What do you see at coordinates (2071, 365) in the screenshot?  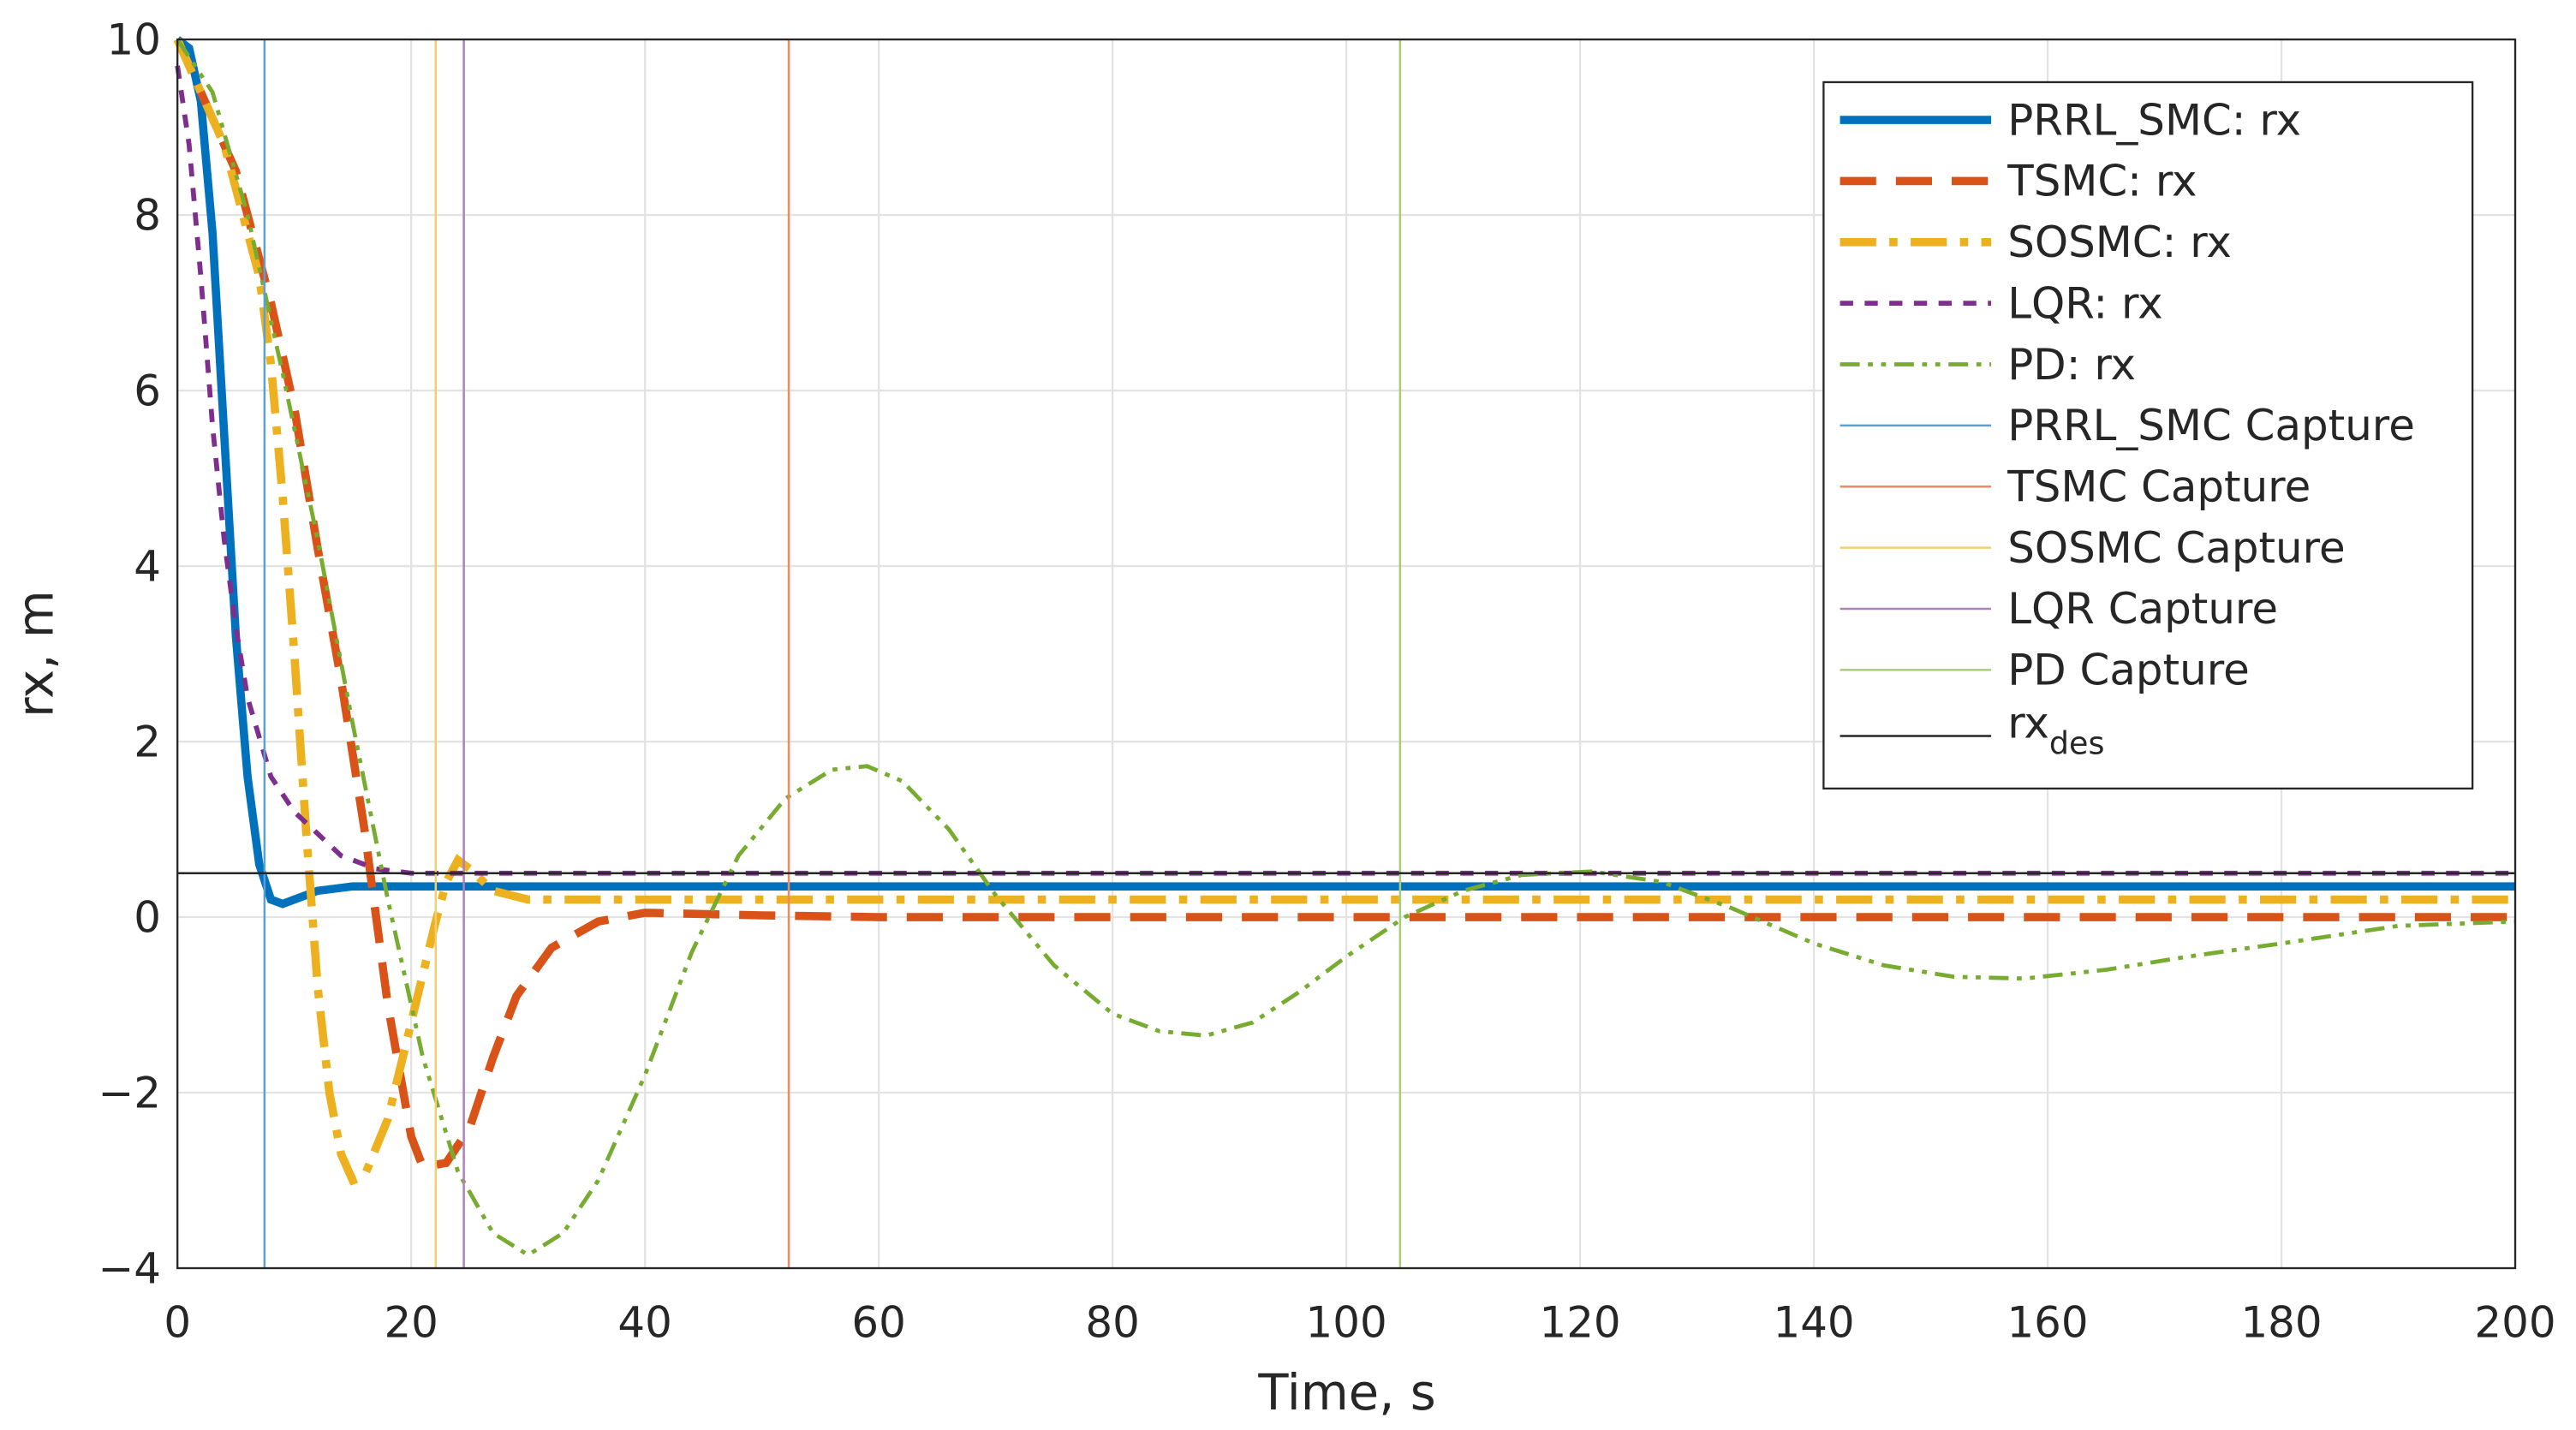 I see `legend-label: PD: rx` at bounding box center [2071, 365].